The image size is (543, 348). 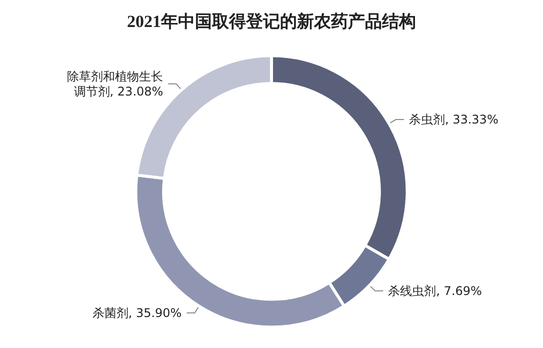 What do you see at coordinates (435, 291) in the screenshot?
I see `slice-label: 杀线虫剂, 7.69%` at bounding box center [435, 291].